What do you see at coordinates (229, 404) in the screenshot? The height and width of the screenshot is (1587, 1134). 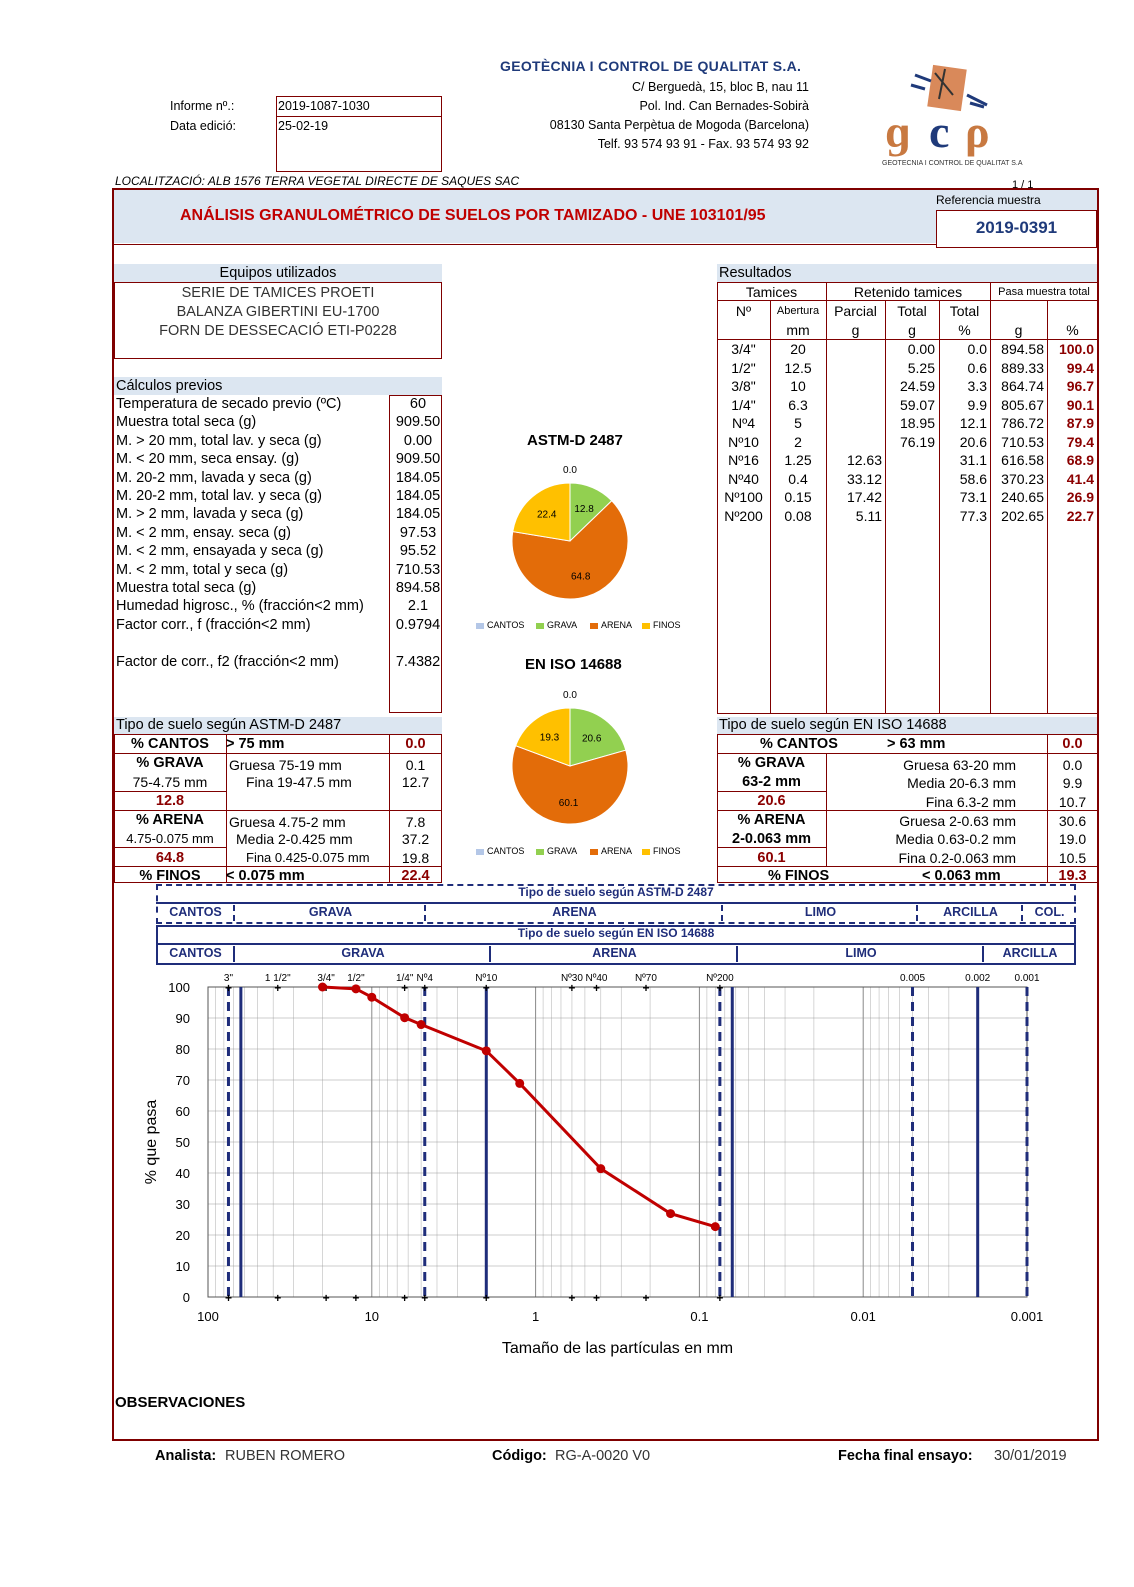 I see `calc-label: Temperatura de secado previo (ºC)` at bounding box center [229, 404].